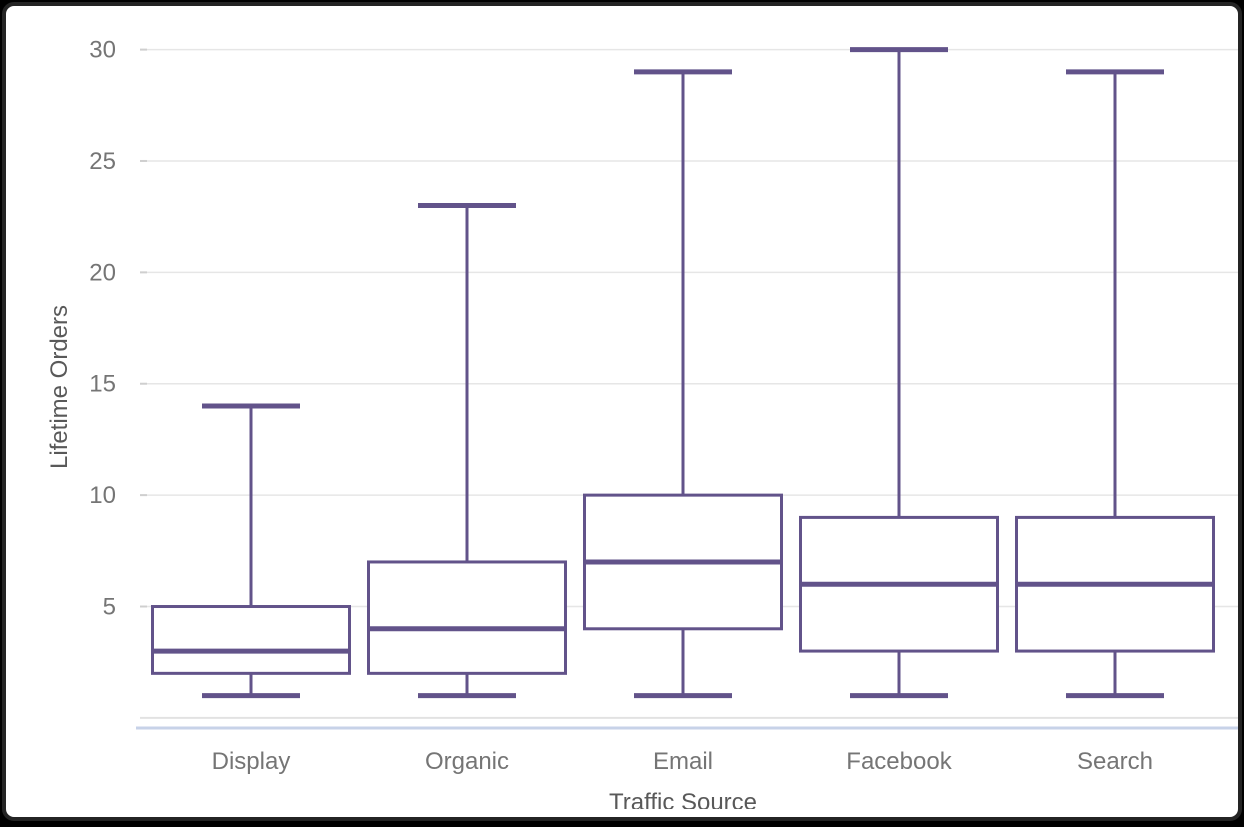 This screenshot has width=1244, height=827. What do you see at coordinates (251, 761) in the screenshot?
I see `x-category-label: Display` at bounding box center [251, 761].